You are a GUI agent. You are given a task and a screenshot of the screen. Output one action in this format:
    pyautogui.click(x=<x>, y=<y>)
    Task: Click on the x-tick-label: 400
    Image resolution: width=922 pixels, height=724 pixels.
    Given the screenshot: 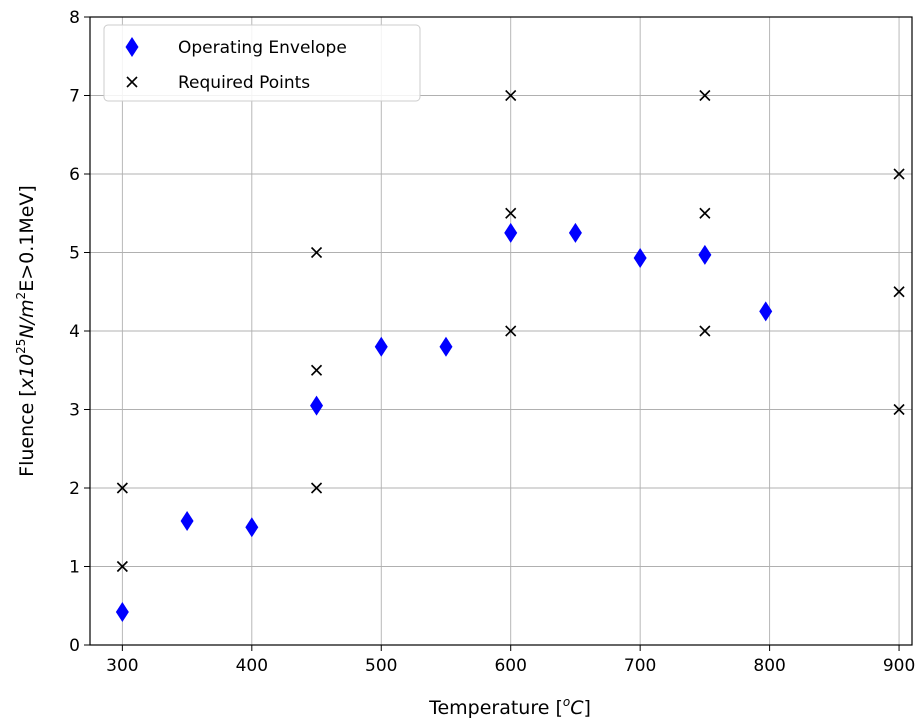 What is the action you would take?
    pyautogui.click(x=252, y=666)
    